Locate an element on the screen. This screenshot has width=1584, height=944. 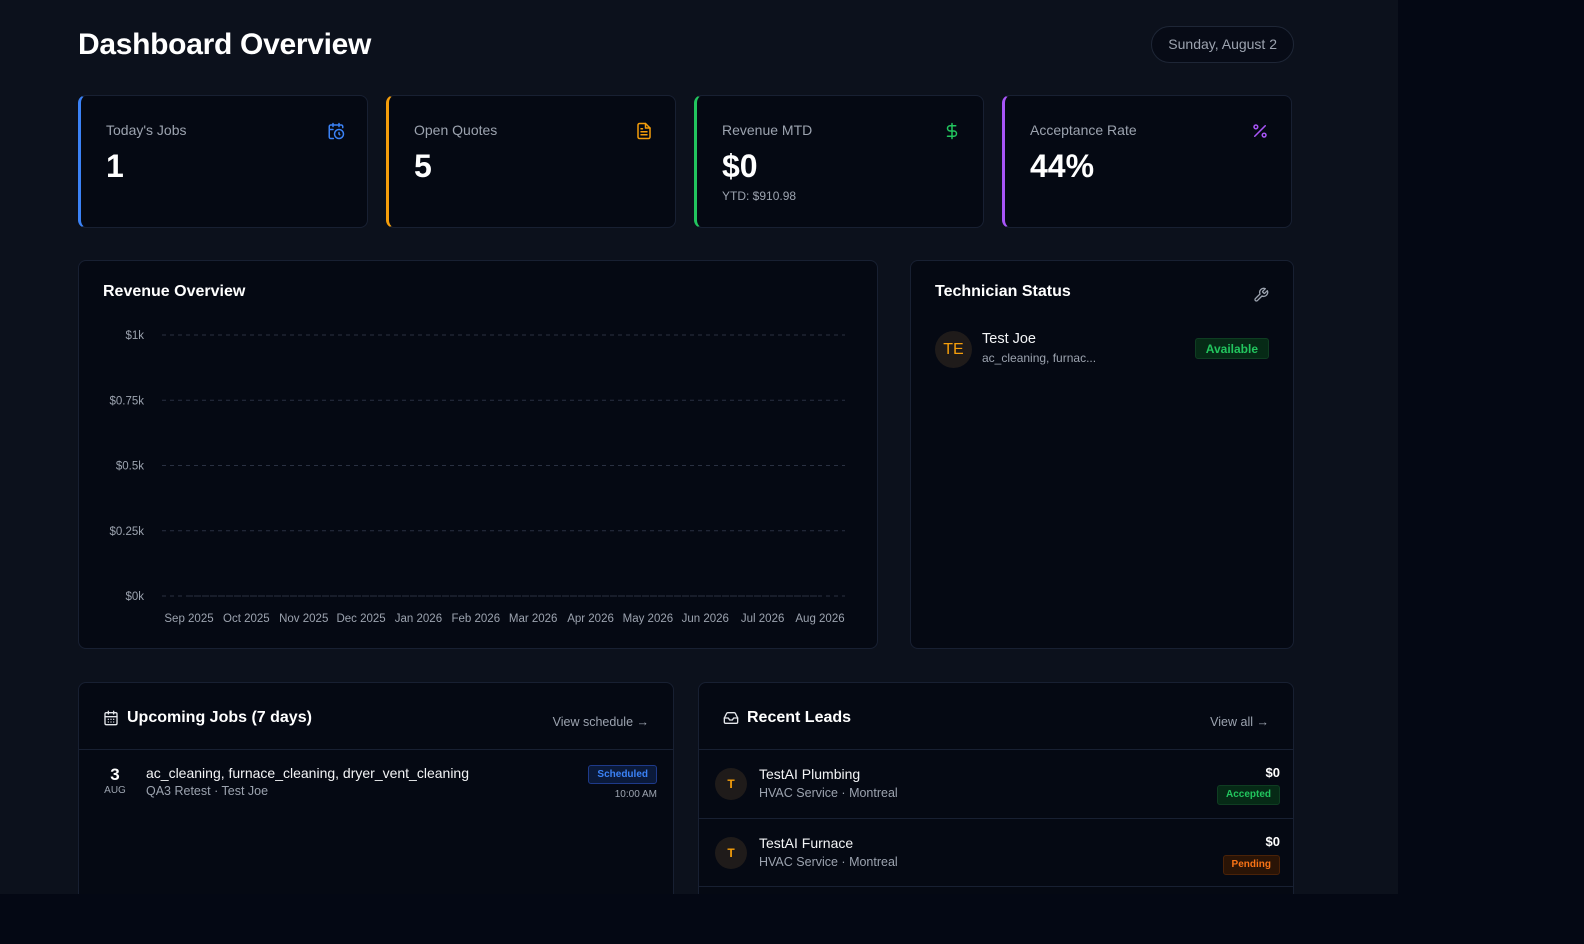
x-tick-label: Apr 2026 is located at coordinates (590, 619).